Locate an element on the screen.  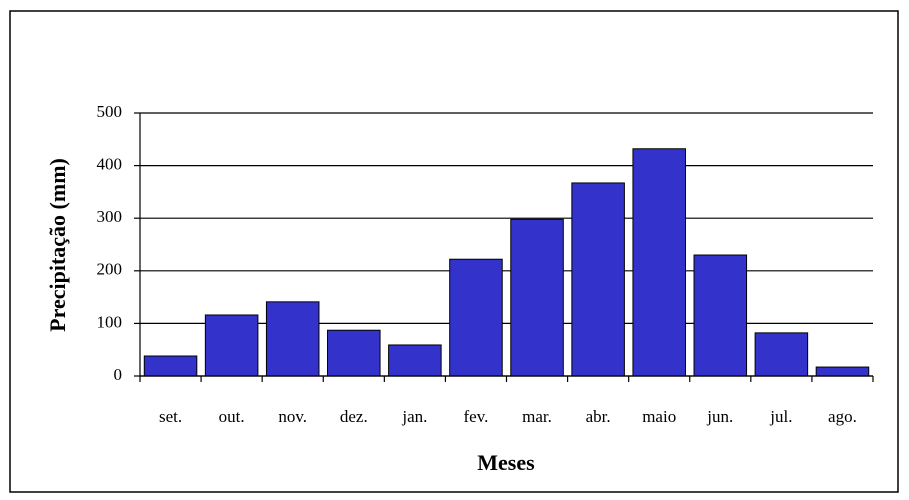
y-tick-label: 100 is located at coordinates (110, 321).